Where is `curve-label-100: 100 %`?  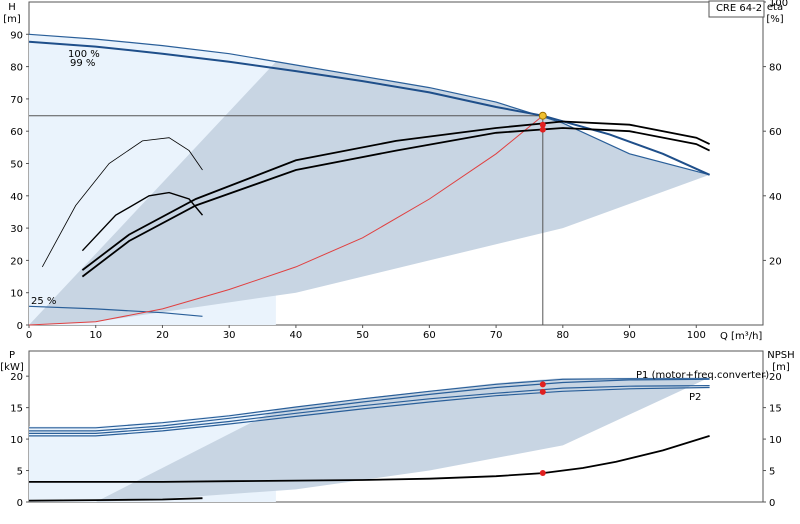
curve-label-100: 100 % is located at coordinates (84, 54).